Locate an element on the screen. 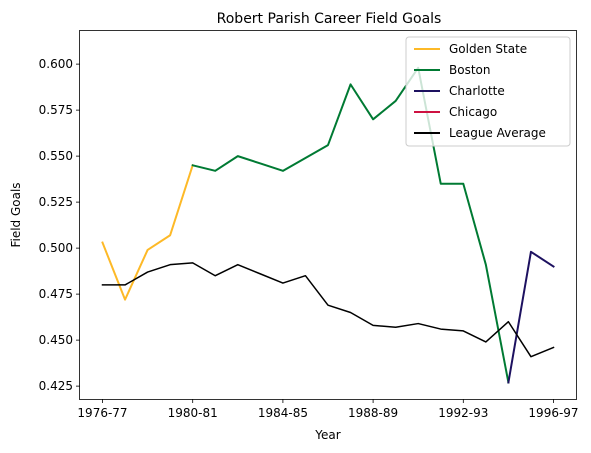  y-tick-label: 0.475 is located at coordinates (56, 294).